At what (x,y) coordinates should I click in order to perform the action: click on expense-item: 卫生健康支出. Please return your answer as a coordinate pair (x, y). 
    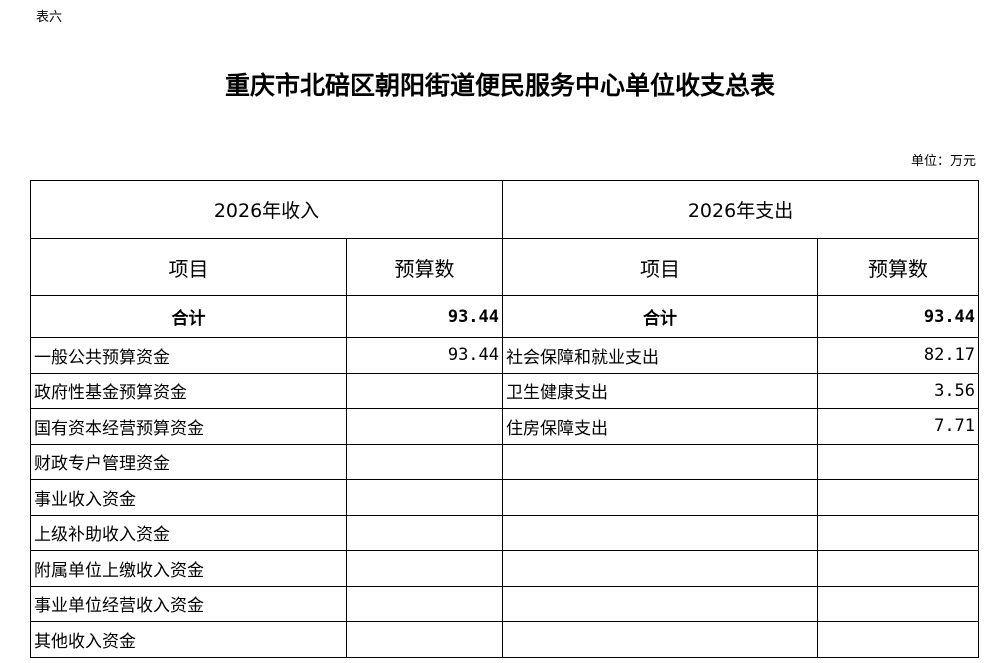
    Looking at the image, I should click on (660, 390).